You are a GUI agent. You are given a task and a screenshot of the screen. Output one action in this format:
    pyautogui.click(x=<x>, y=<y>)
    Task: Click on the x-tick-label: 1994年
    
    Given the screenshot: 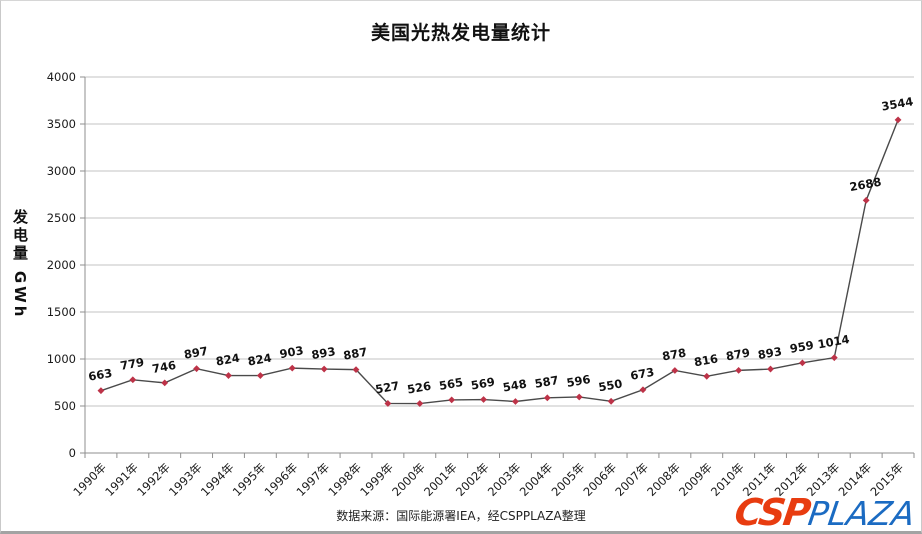 What is the action you would take?
    pyautogui.click(x=217, y=479)
    